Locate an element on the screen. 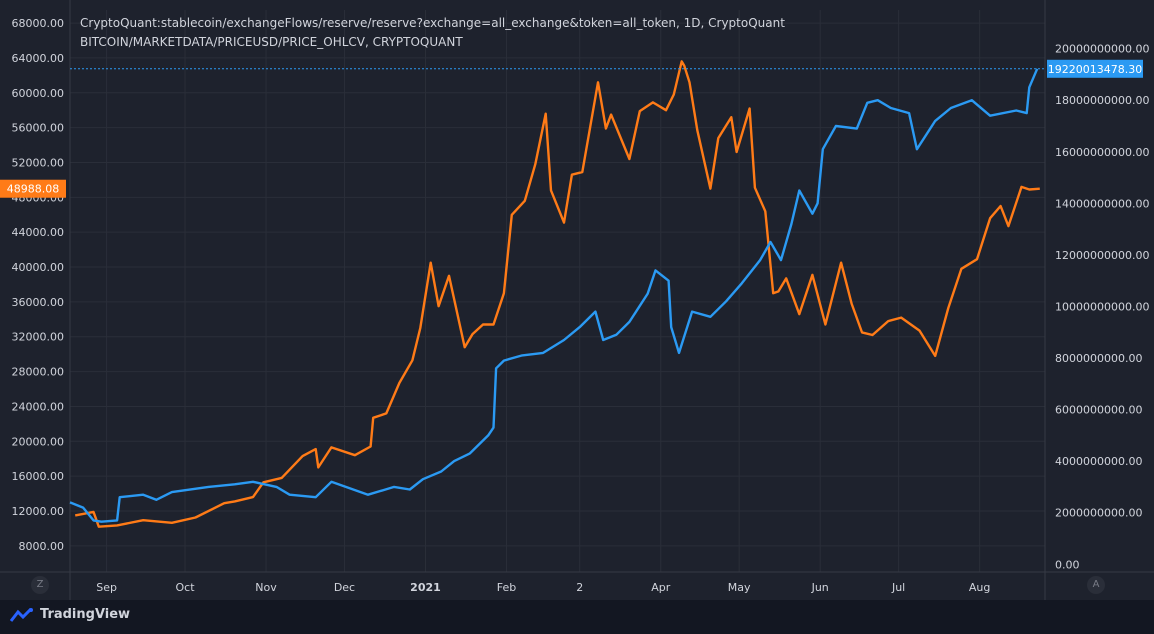  left-tick-label: 64000.00 is located at coordinates (38, 58).